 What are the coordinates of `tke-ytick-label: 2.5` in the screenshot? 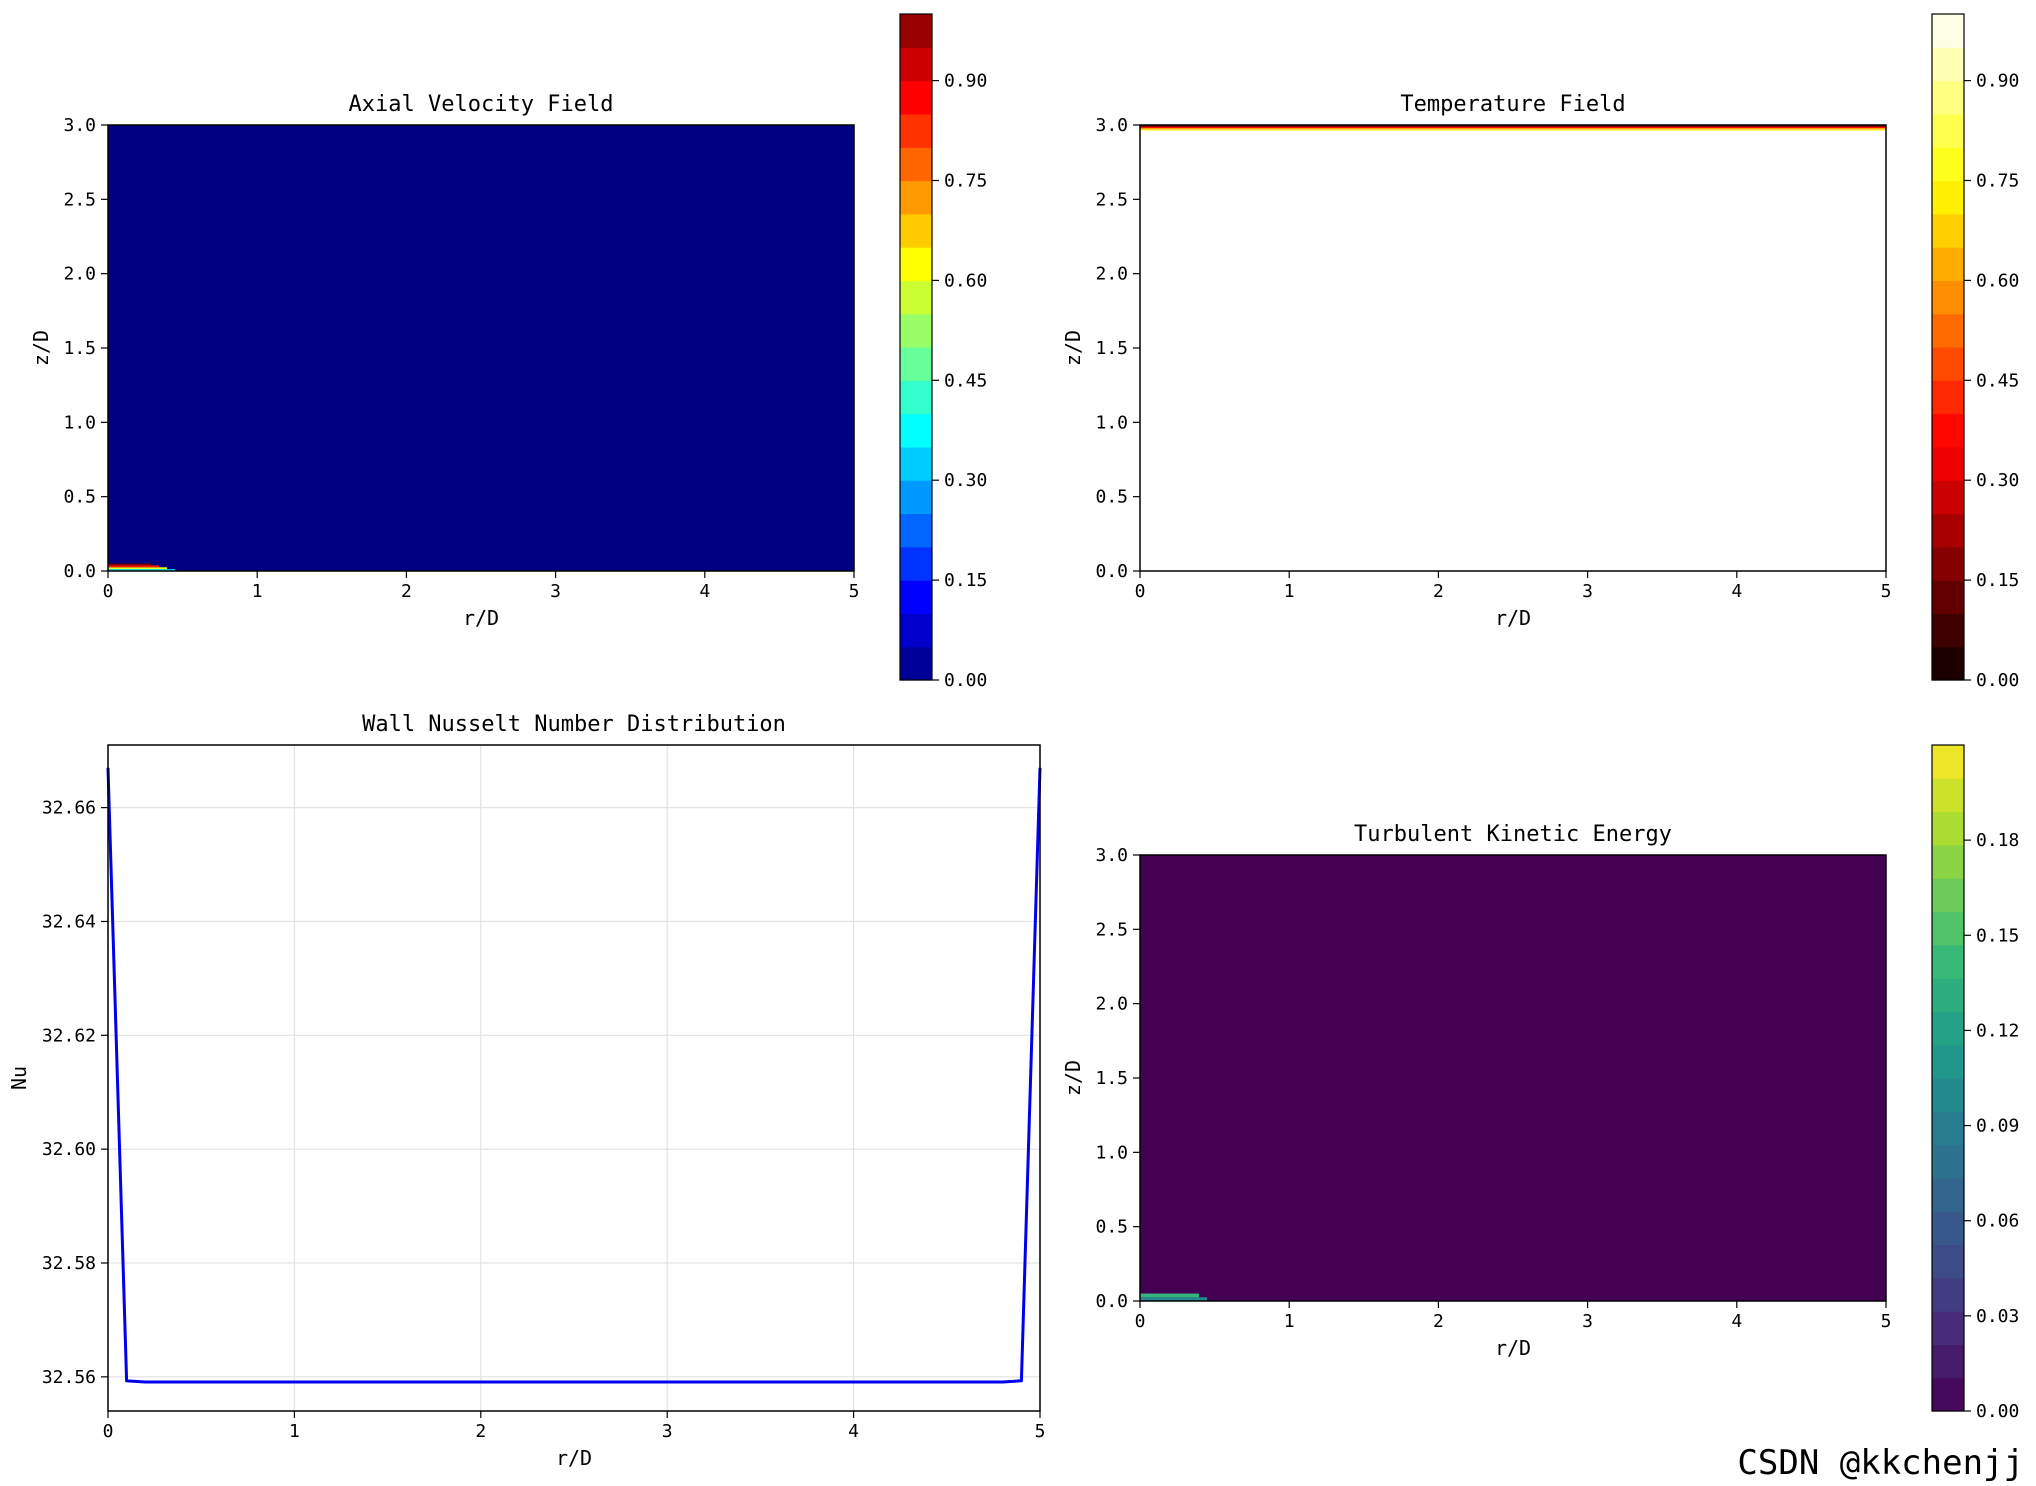 It's located at (1111, 929).